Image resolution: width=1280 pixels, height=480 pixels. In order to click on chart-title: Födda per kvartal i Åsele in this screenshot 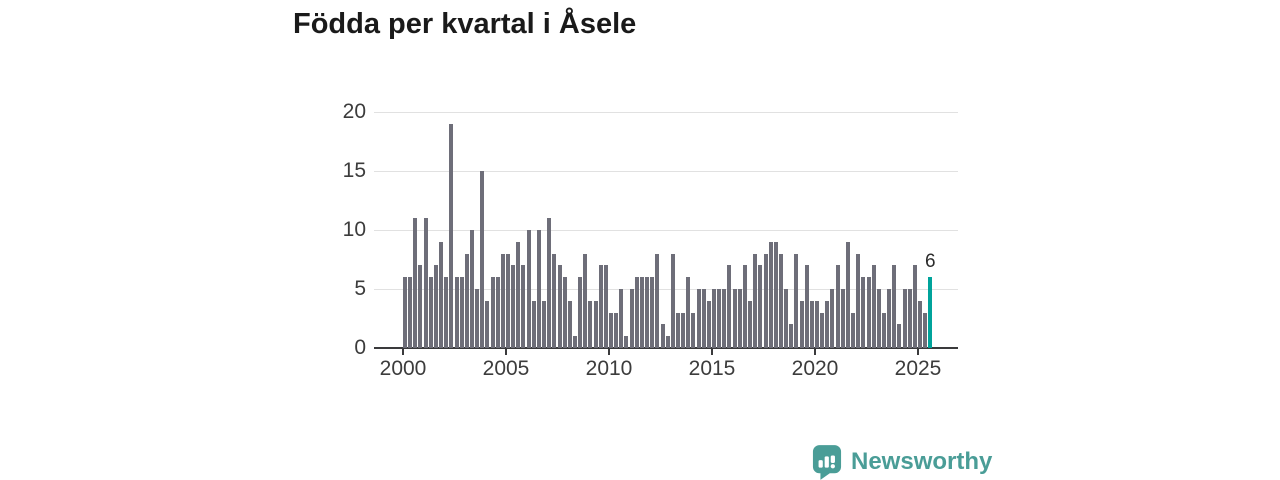, I will do `click(465, 24)`.